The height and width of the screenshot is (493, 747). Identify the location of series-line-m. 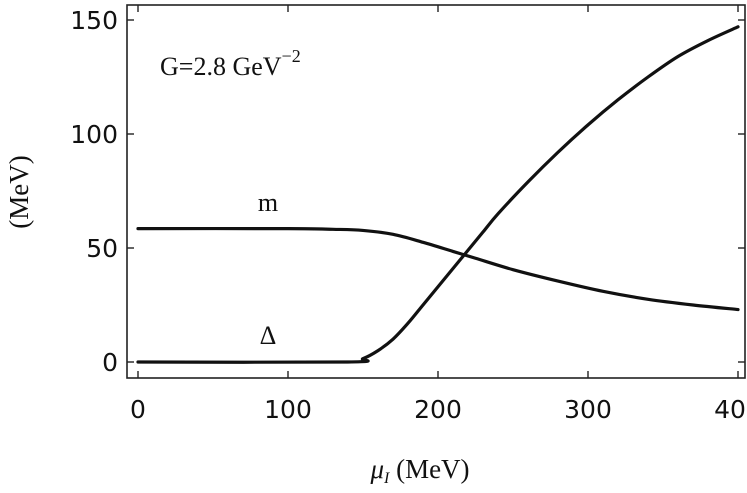
(438, 269).